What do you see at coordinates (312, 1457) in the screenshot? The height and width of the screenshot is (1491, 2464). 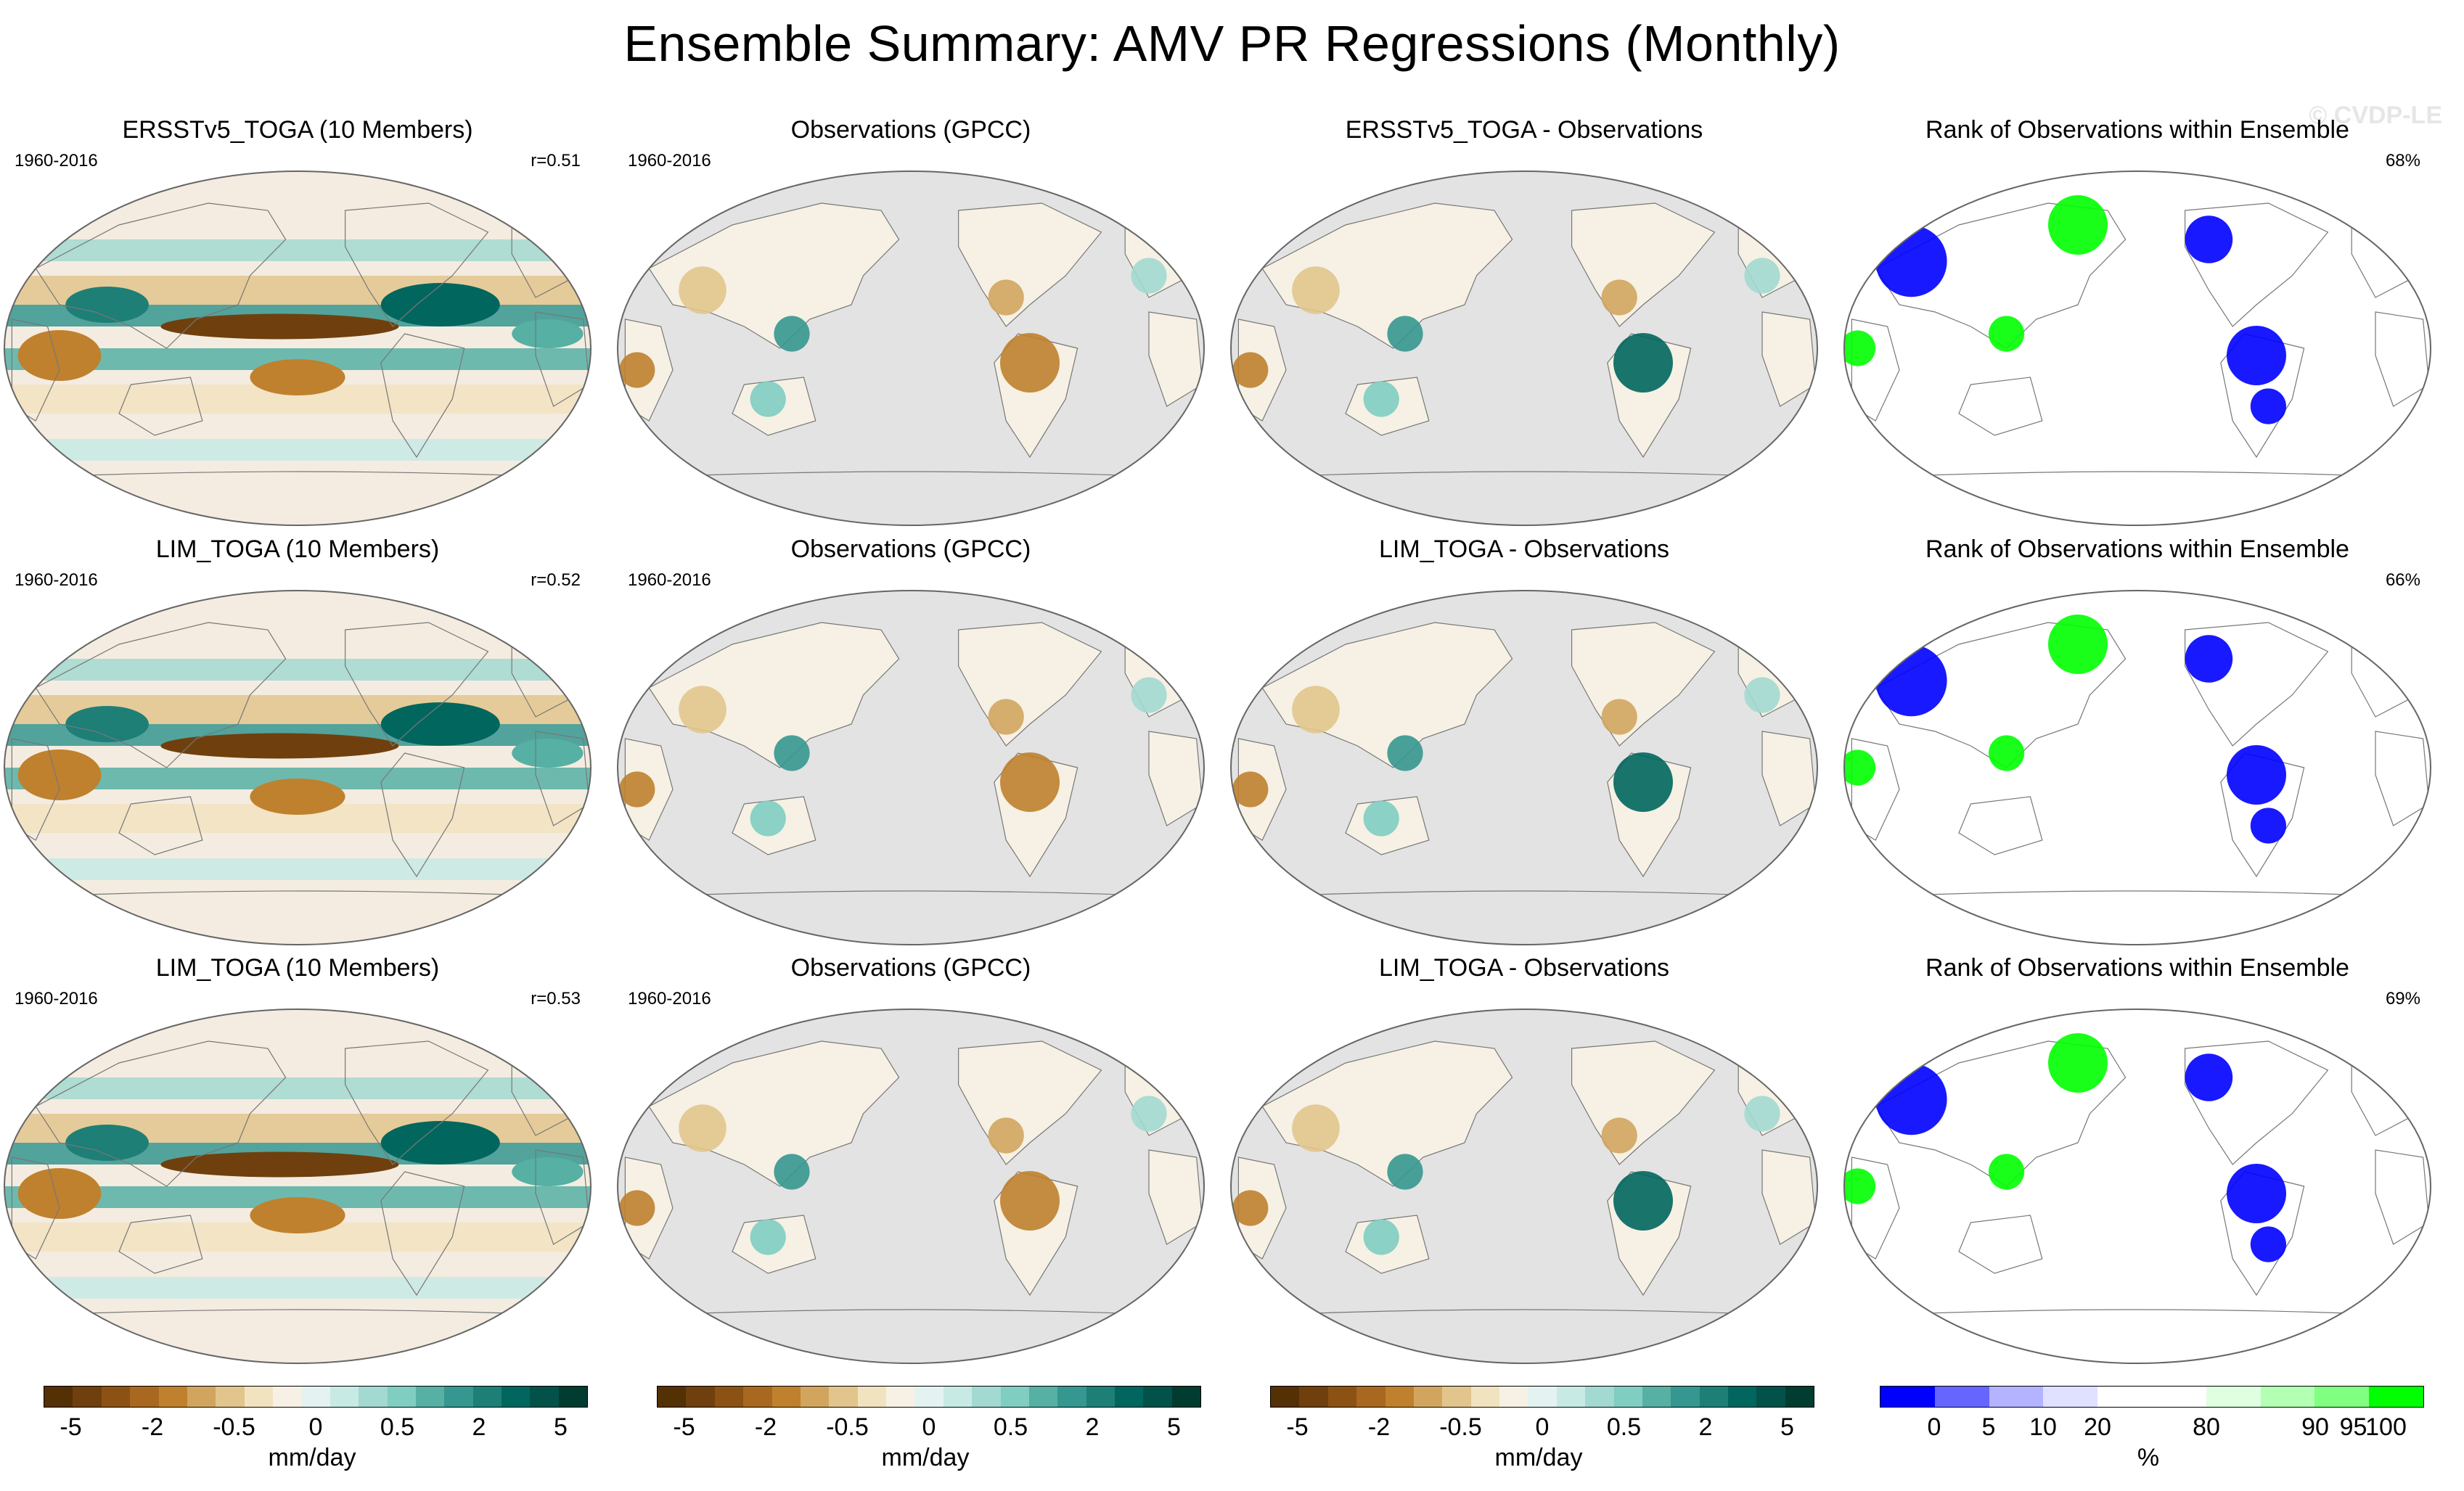 I see `colorbar-unit: mm/day` at bounding box center [312, 1457].